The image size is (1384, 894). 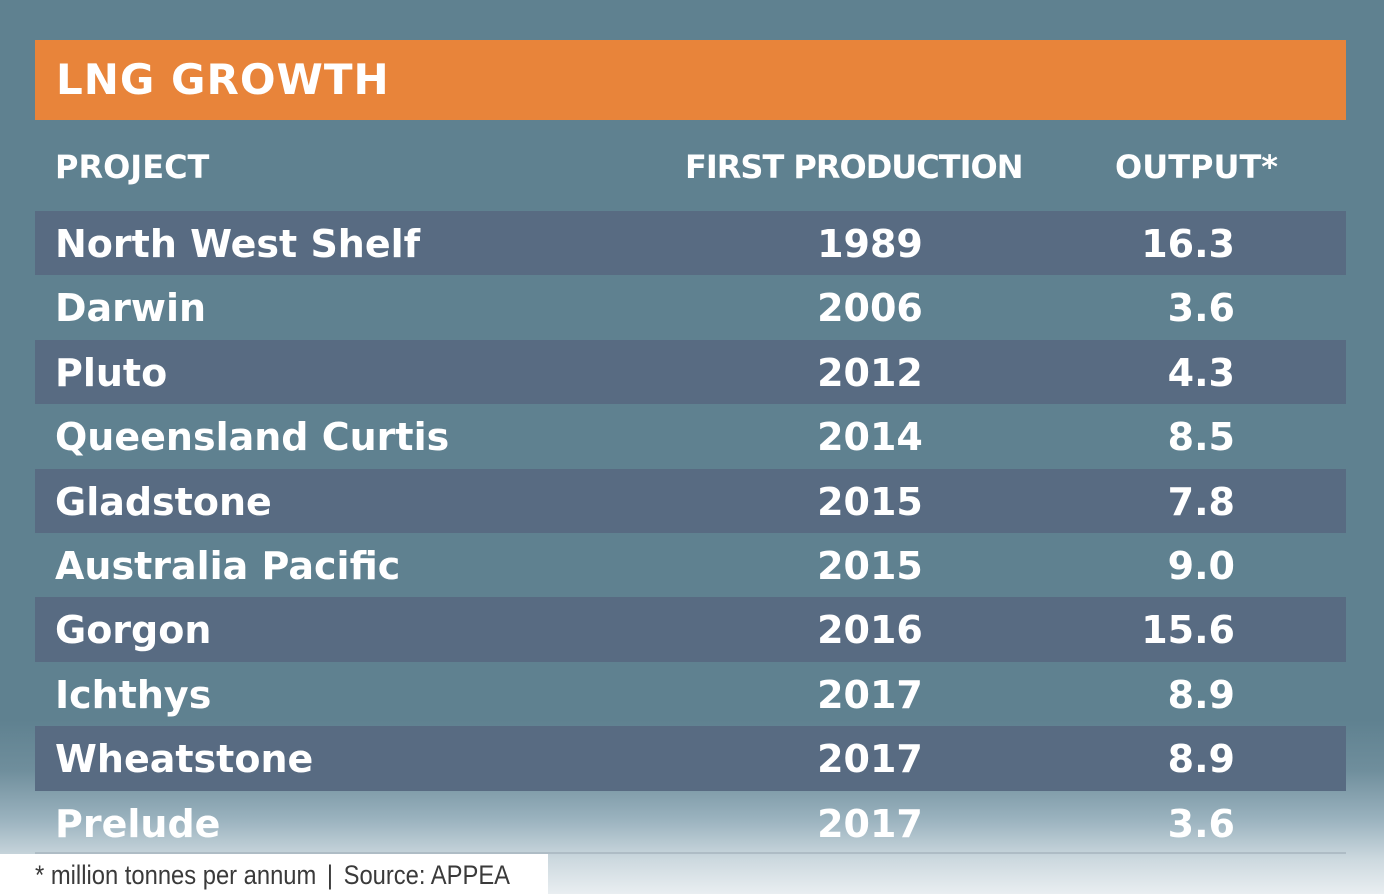 I want to click on table-row: Gladstone 2015 7.8, so click(x=690, y=500).